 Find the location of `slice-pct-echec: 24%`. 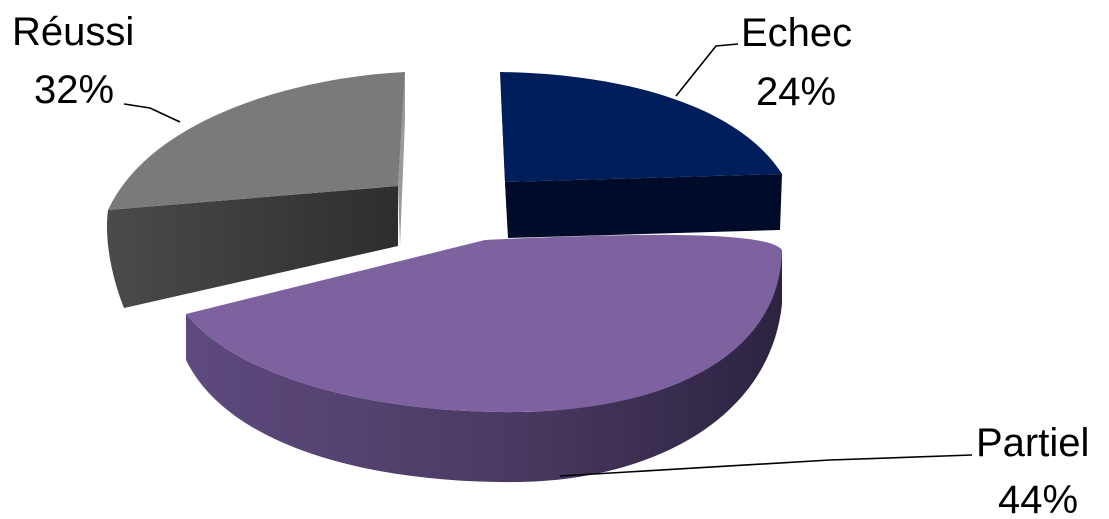

slice-pct-echec: 24% is located at coordinates (796, 92).